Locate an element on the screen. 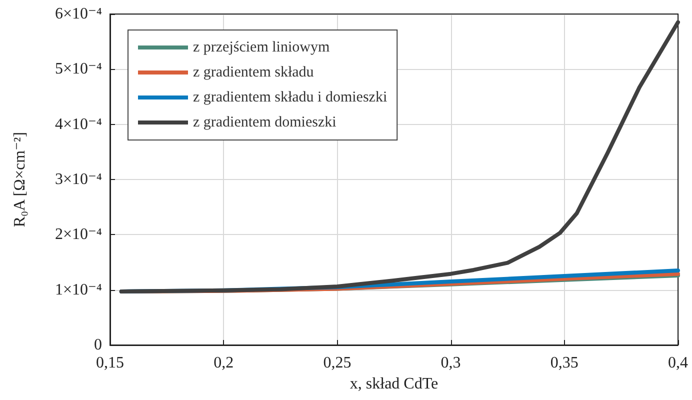  y-tick-label: 4×10⁻⁴ is located at coordinates (78, 124).